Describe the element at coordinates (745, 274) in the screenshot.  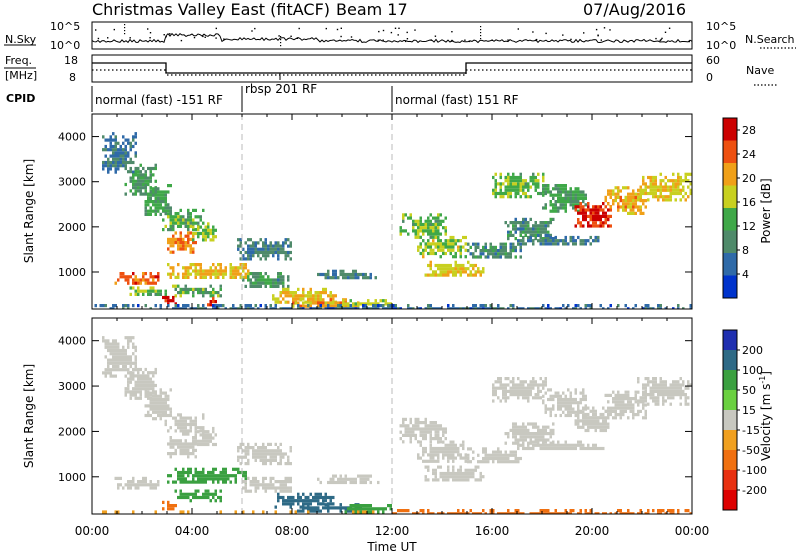
I see `colorbar-tick-label: 4` at that location.